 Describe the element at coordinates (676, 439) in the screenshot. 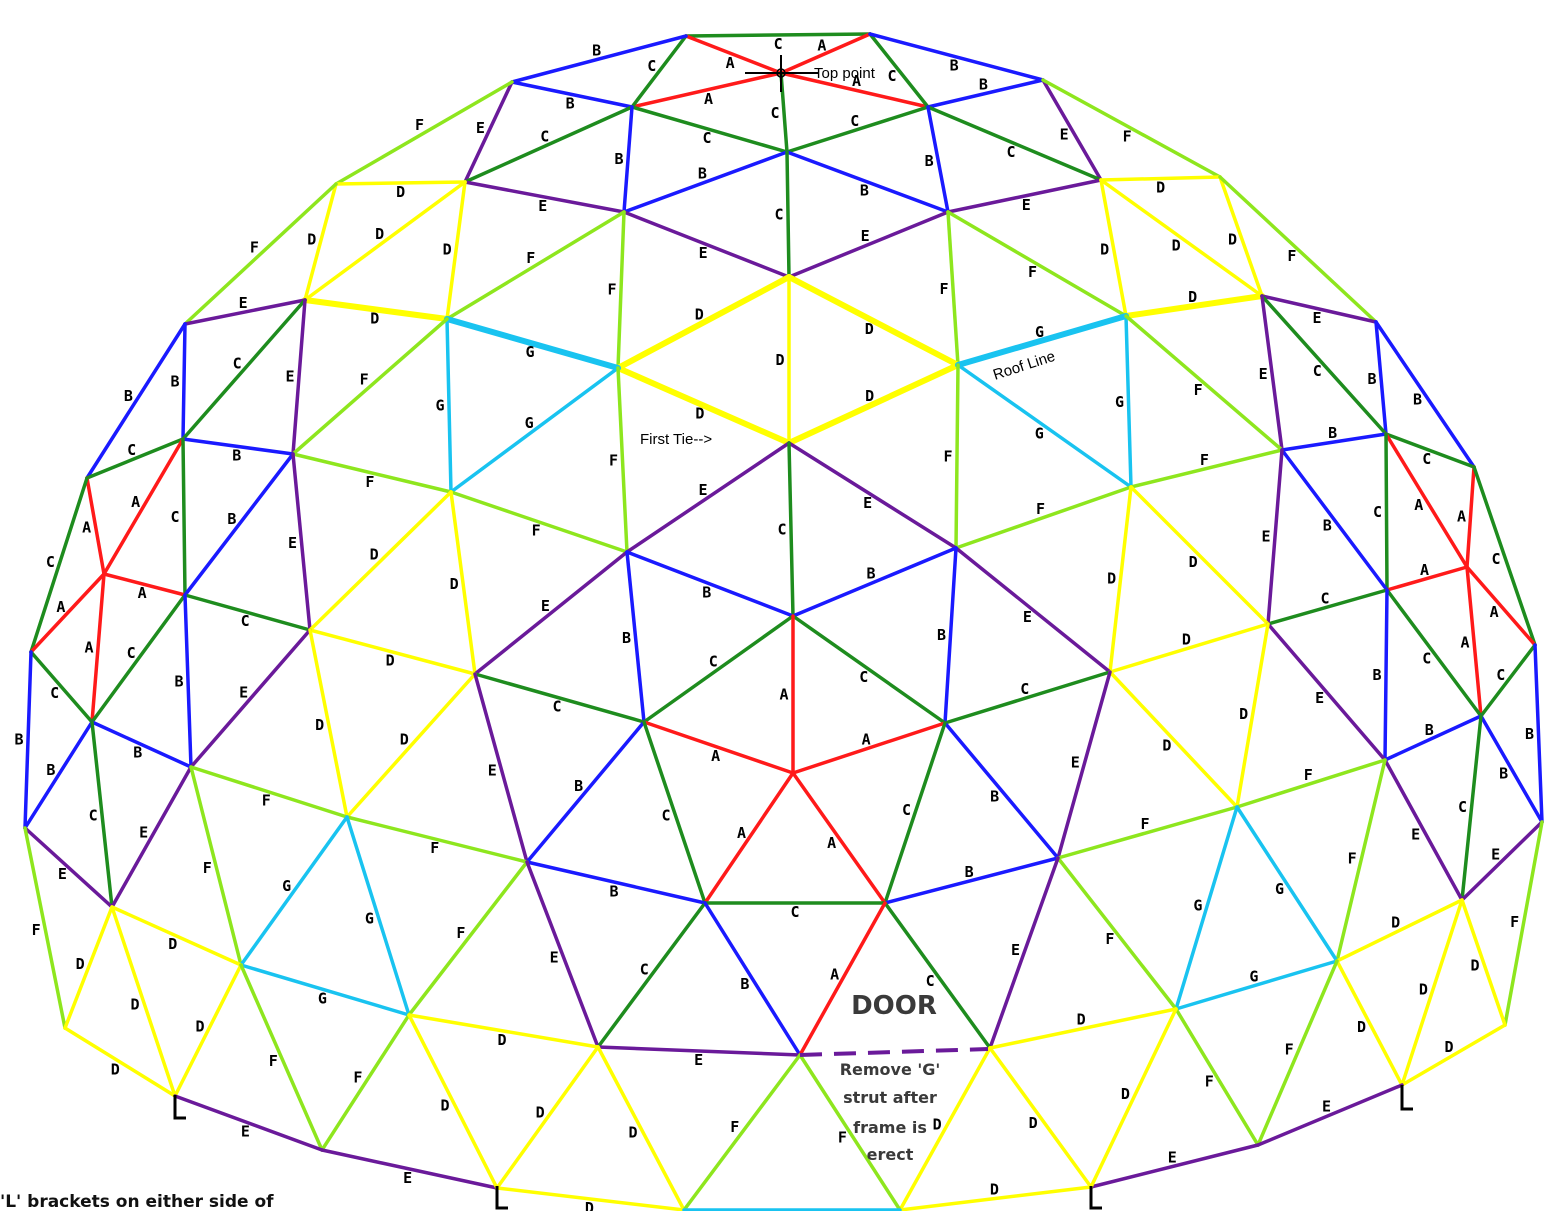

I see `first-tie-label: First Tie-->` at that location.